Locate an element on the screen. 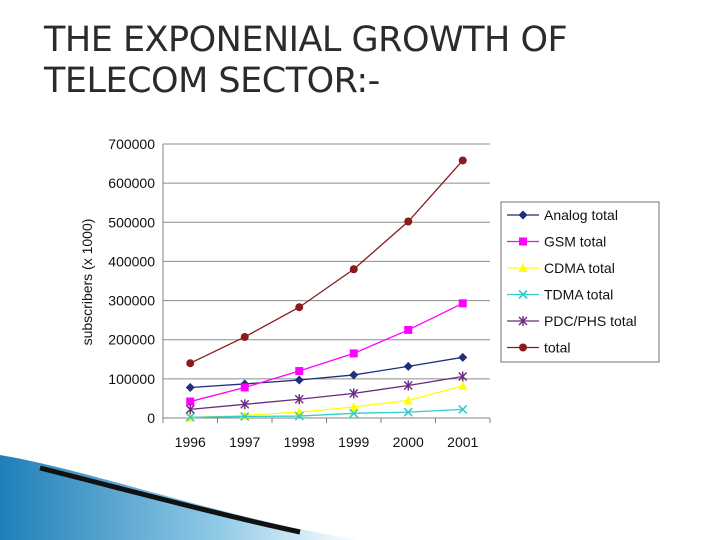 The width and height of the screenshot is (720, 540). legend-item: Analog total is located at coordinates (562, 215).